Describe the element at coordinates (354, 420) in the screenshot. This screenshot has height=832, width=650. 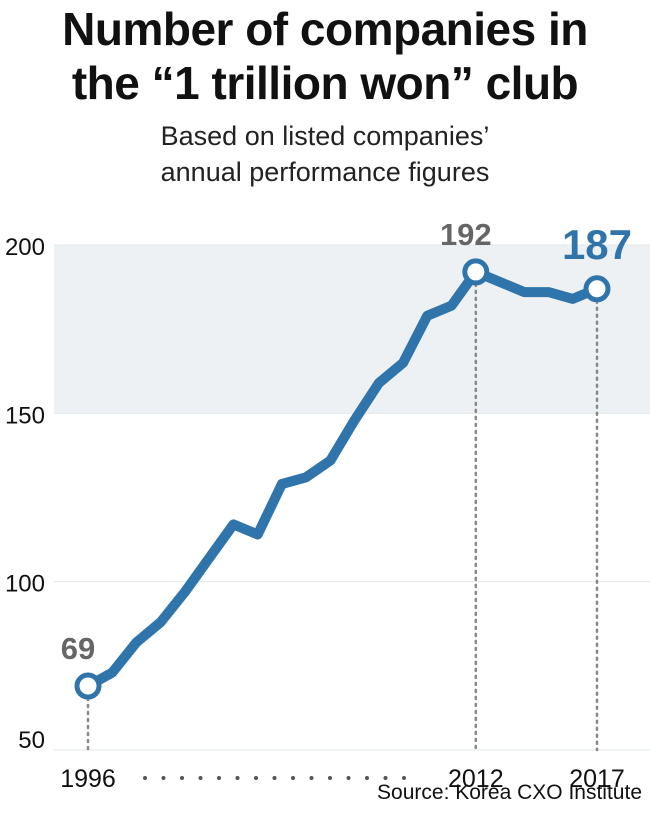
I see `data-point-2007` at that location.